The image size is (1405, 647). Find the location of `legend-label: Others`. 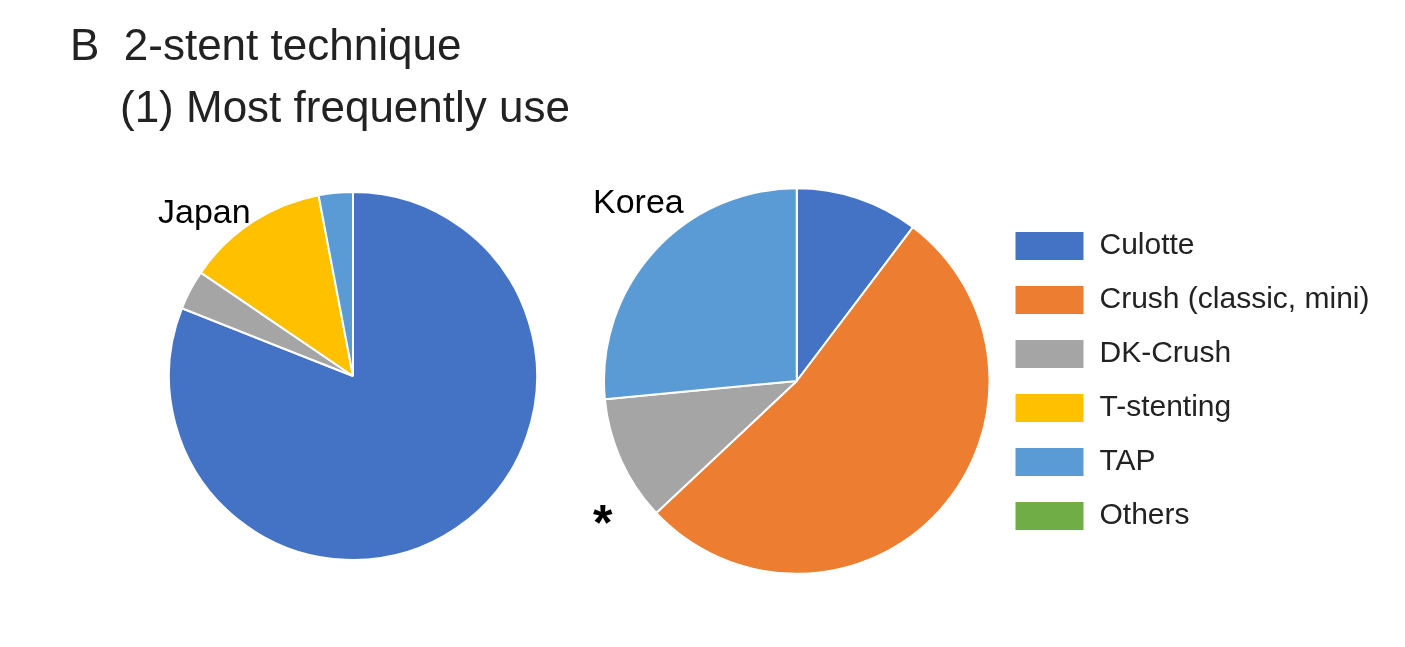

legend-label: Others is located at coordinates (1144, 514).